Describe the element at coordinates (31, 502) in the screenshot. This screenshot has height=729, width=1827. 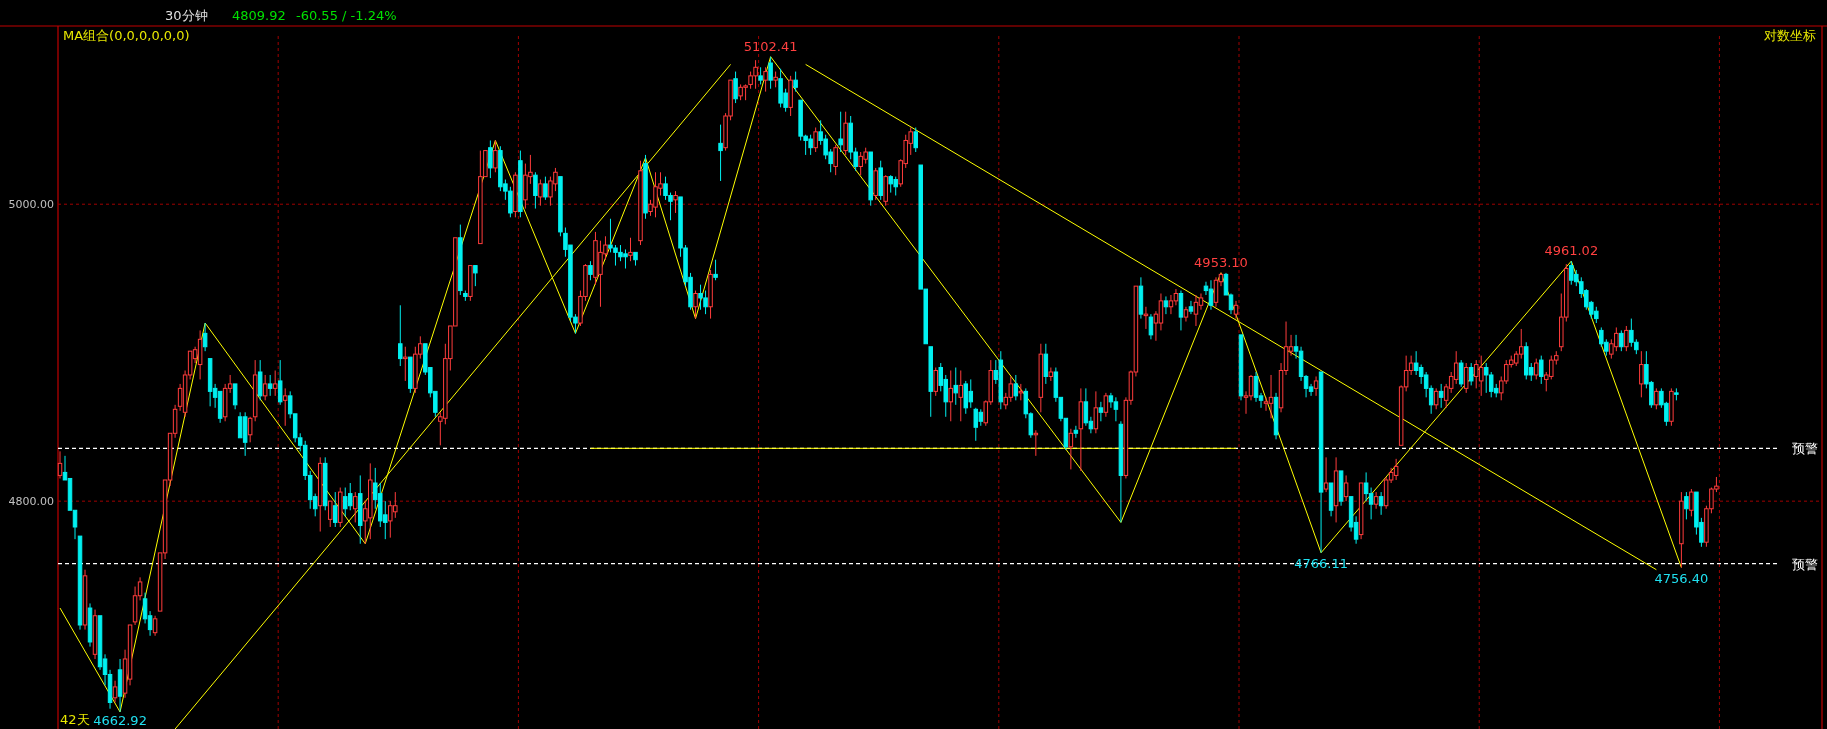
I see `y-tick-label: 4800.00` at that location.